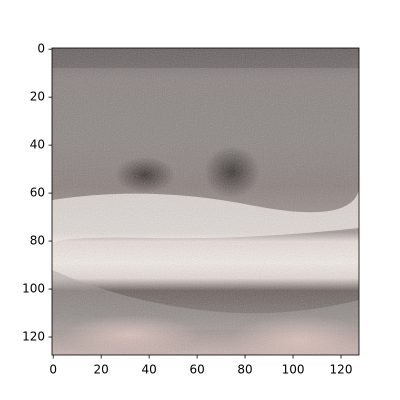 This screenshot has width=400, height=400. Describe the element at coordinates (37, 193) in the screenshot. I see `y-tick-label: 60` at that location.